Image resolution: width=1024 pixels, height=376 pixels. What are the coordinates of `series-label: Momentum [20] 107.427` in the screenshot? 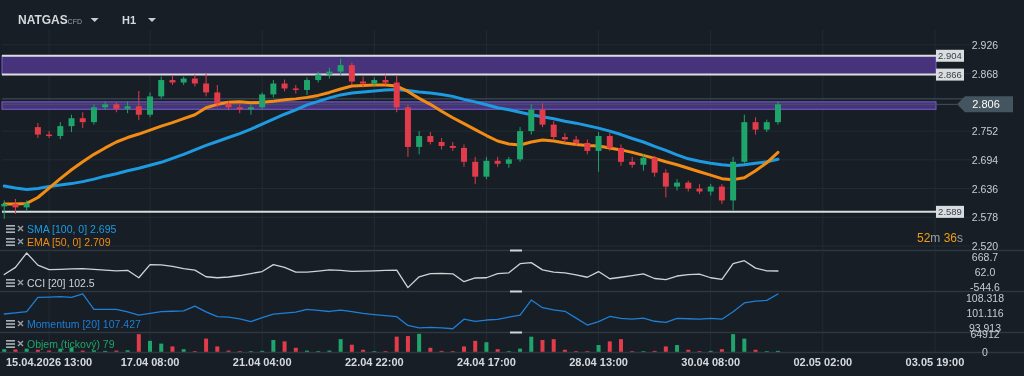 It's located at (84, 324).